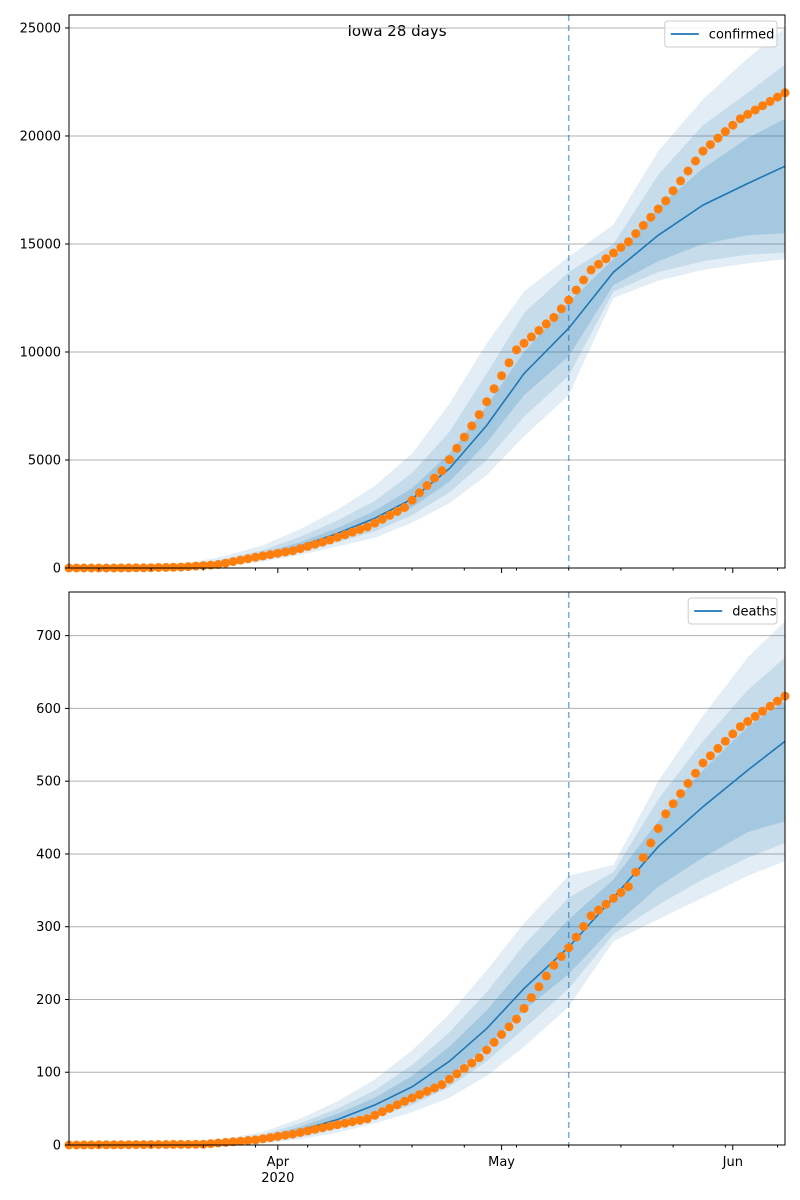  I want to click on y-tick-label: 20000, so click(40, 136).